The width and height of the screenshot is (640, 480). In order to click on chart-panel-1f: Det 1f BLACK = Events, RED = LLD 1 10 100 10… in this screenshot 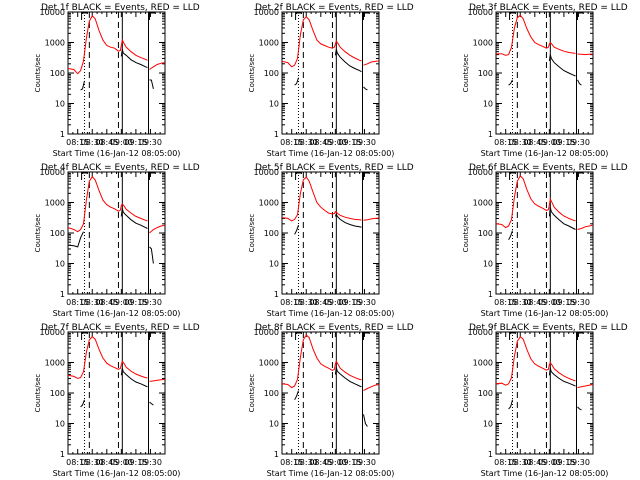, I will do `click(117, 80)`.